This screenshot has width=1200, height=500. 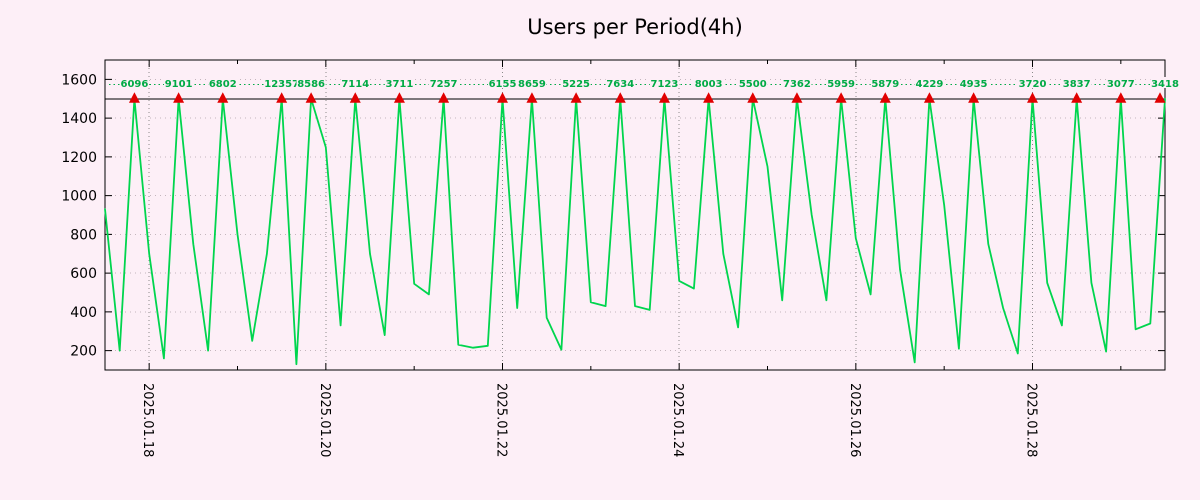 I want to click on y-tick-label: 600, so click(x=83, y=274).